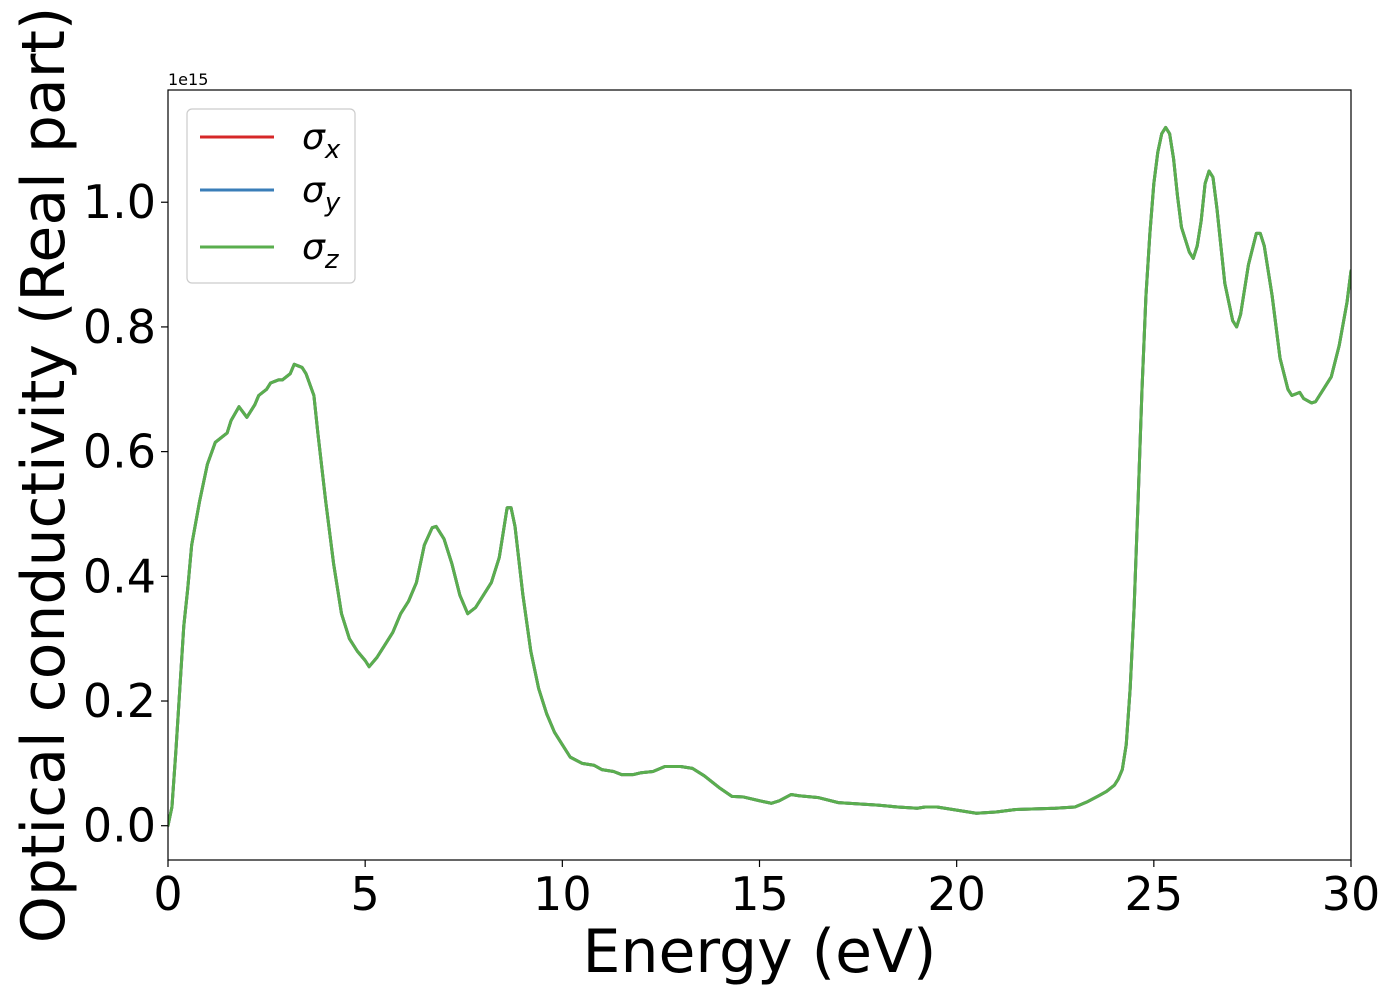  I want to click on x-tick-label: 30, so click(1351, 894).